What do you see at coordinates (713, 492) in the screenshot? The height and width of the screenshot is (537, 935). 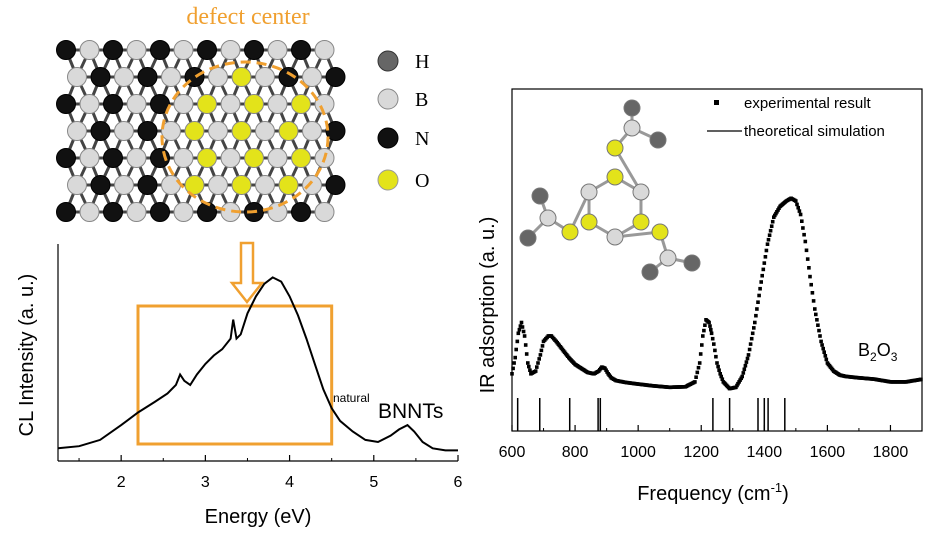 I see `ir-x-axis-label: Frequency (cm-1)` at bounding box center [713, 492].